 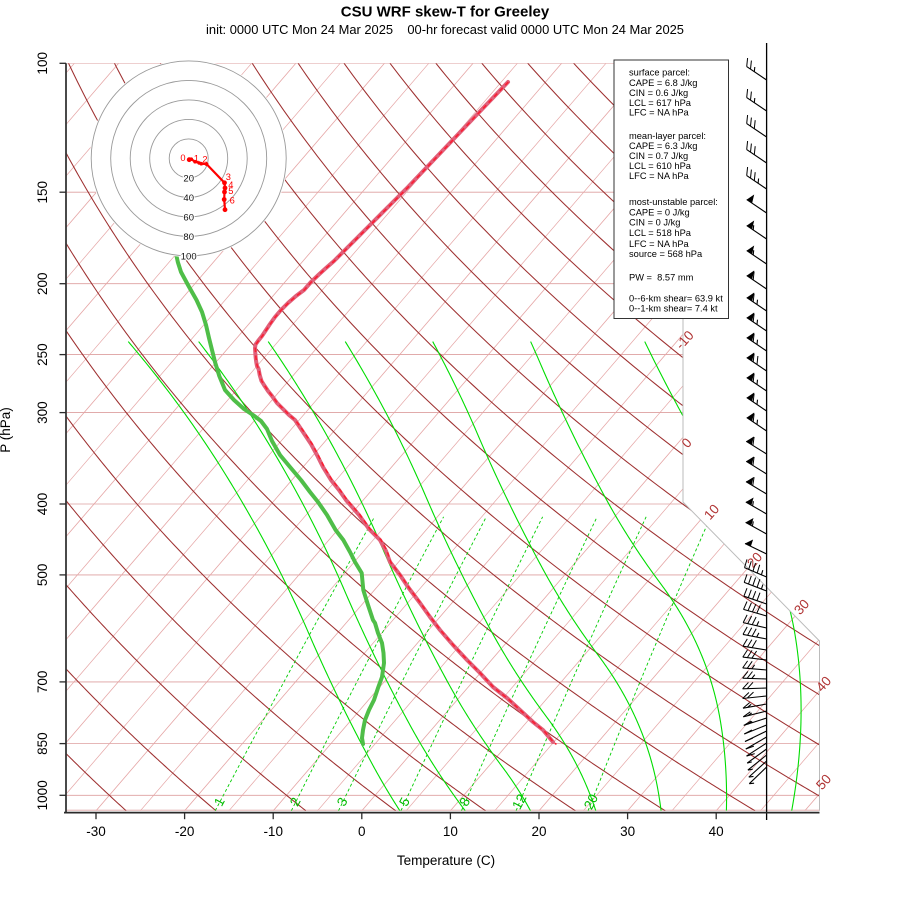 I want to click on svg-text: 250, so click(x=42, y=354).